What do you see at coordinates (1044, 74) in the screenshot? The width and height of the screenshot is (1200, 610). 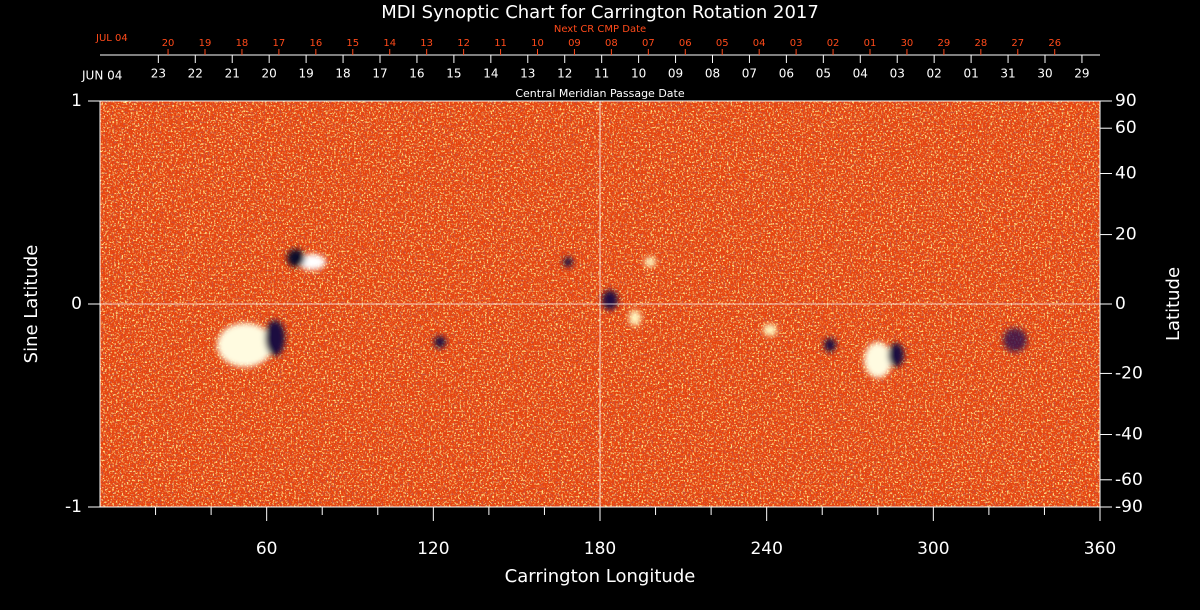 I see `cmp-date-label: 30` at bounding box center [1044, 74].